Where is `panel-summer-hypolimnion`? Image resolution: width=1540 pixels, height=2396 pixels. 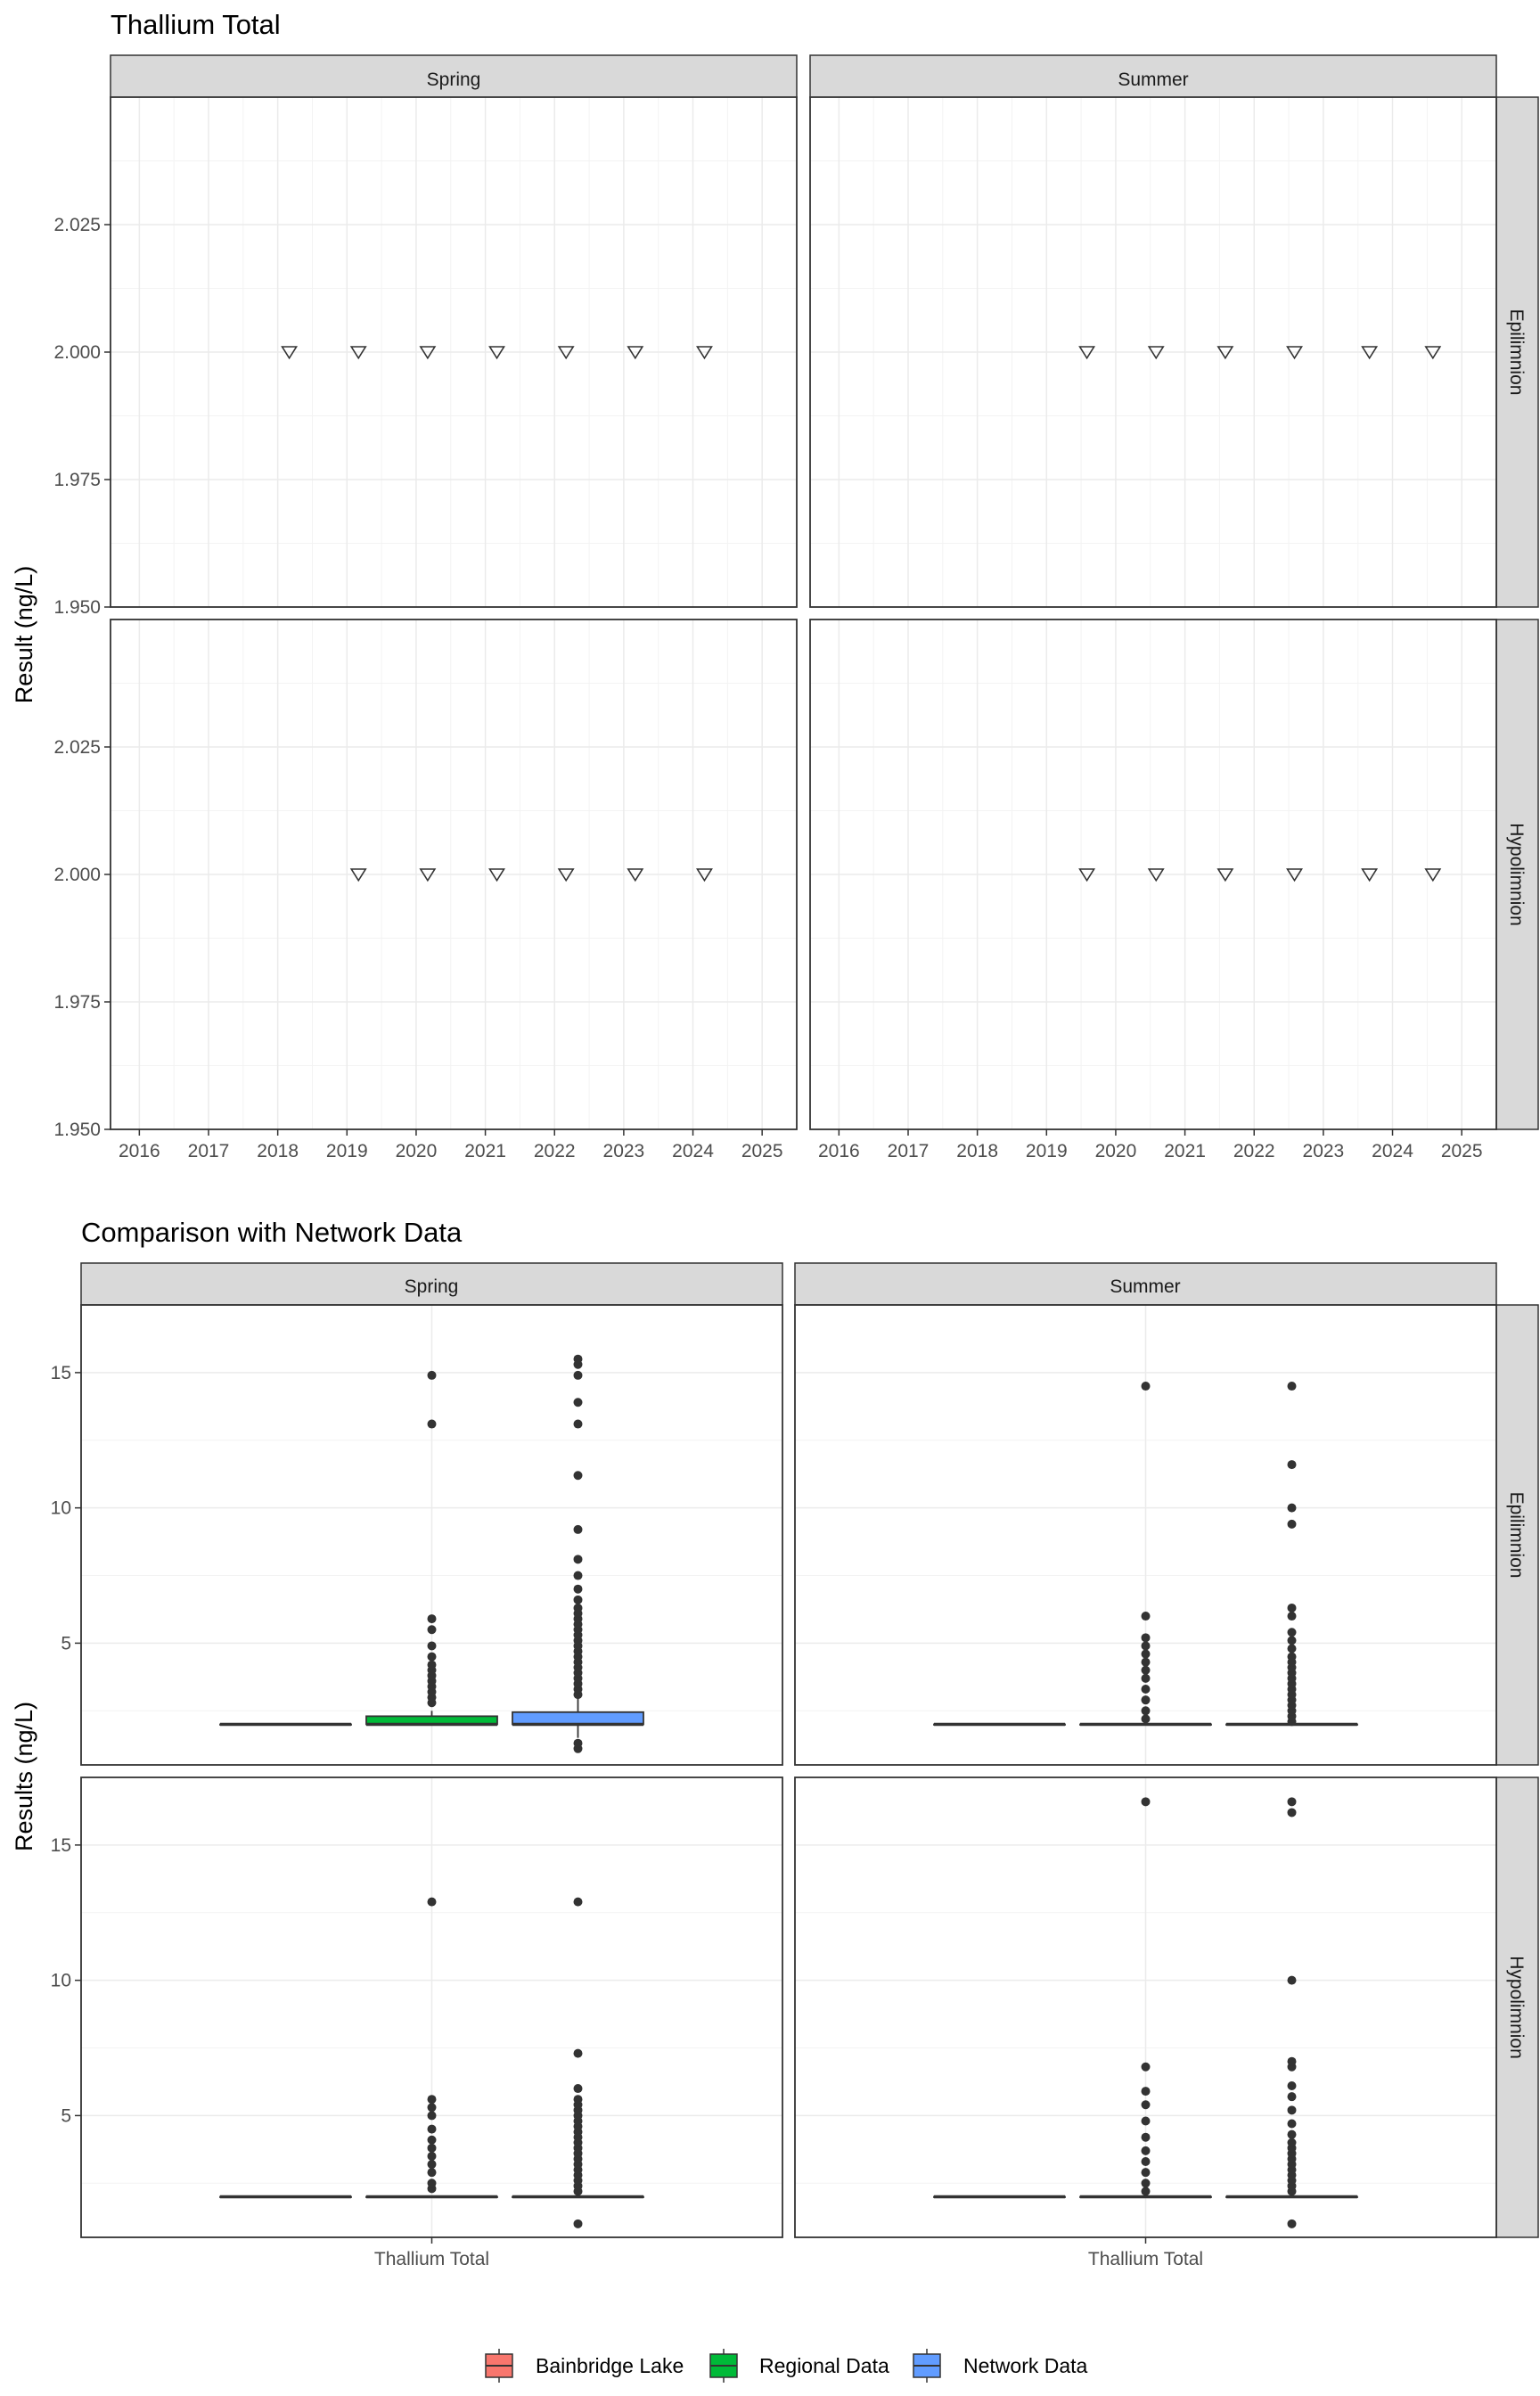
panel-summer-hypolimnion is located at coordinates (1153, 874).